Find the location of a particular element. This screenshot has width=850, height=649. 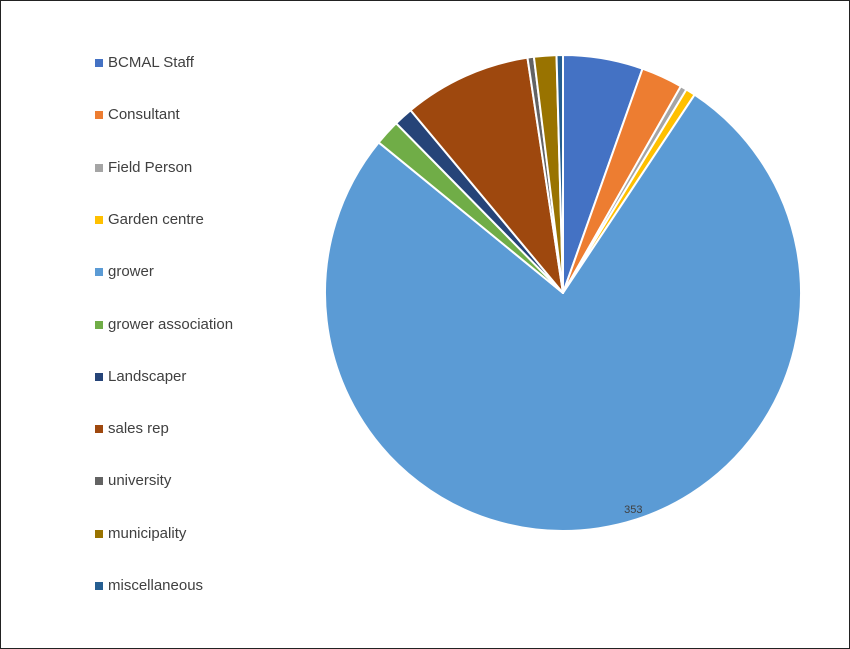

legend-label: miscellaneous is located at coordinates (156, 585).